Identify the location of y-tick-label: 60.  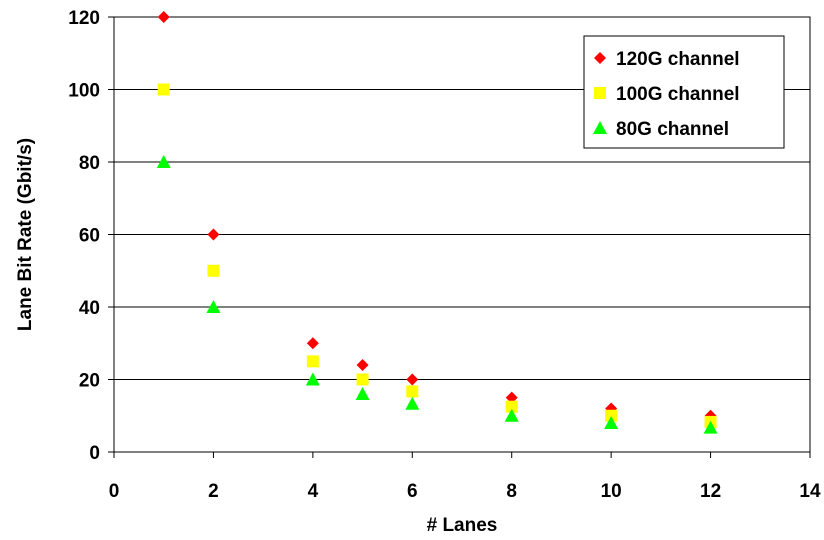
(89, 236).